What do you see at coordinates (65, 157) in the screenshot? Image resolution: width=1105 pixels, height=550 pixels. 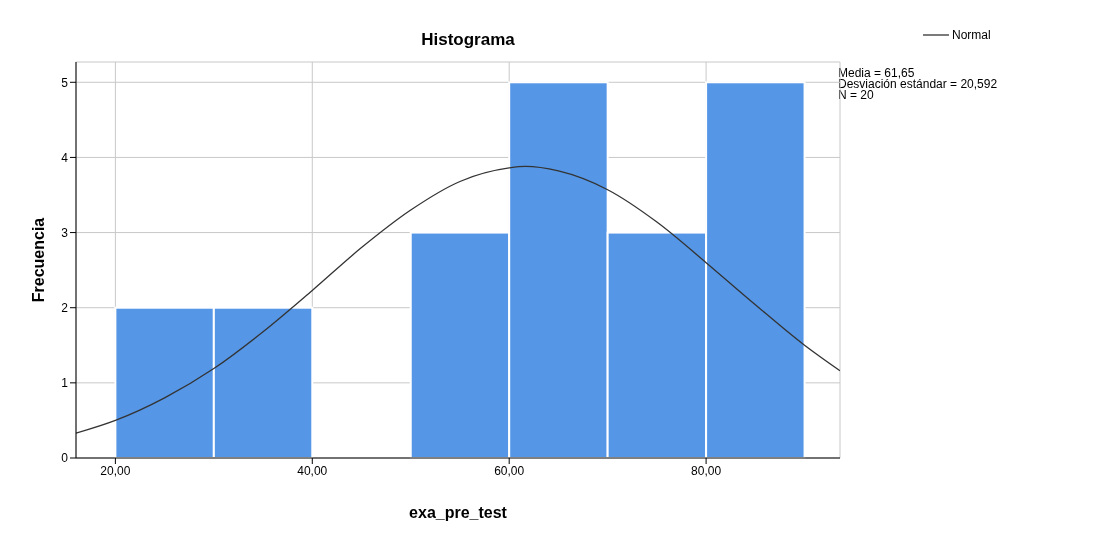 I see `y-tick-label: 4` at bounding box center [65, 157].